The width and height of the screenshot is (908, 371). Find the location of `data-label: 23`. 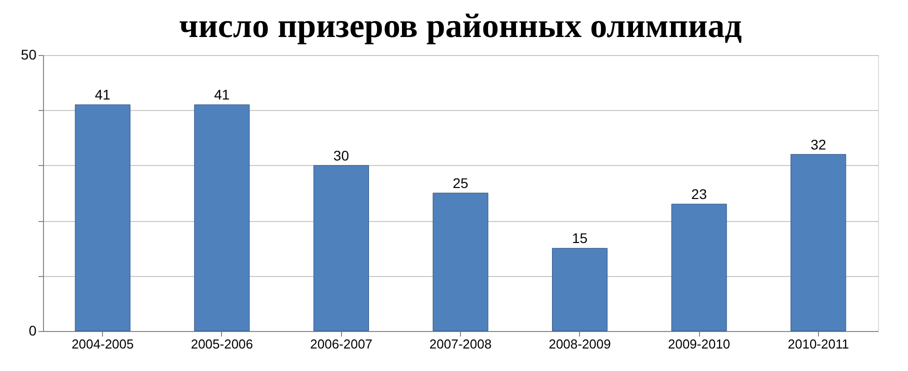

data-label: 23 is located at coordinates (699, 194).